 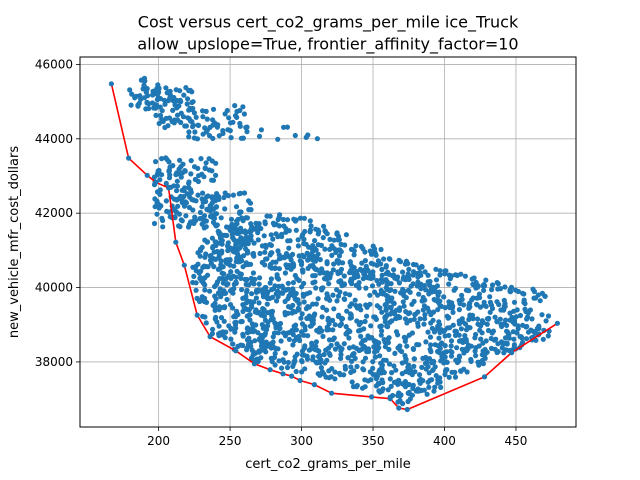 What do you see at coordinates (54, 139) in the screenshot?
I see `y-tick-label: 44000` at bounding box center [54, 139].